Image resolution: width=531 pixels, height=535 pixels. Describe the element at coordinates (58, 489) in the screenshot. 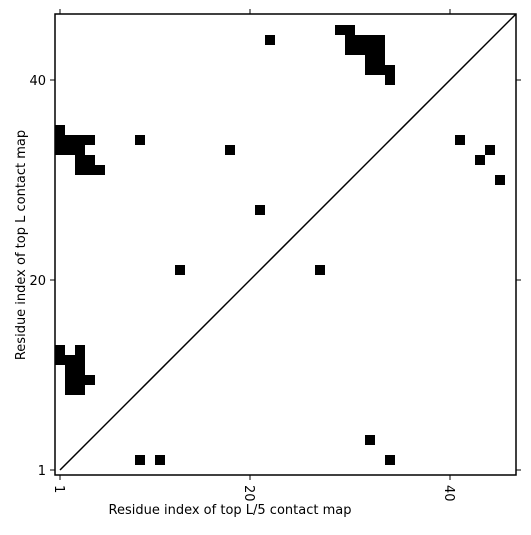

I see `x-tick-label: 1` at that location.